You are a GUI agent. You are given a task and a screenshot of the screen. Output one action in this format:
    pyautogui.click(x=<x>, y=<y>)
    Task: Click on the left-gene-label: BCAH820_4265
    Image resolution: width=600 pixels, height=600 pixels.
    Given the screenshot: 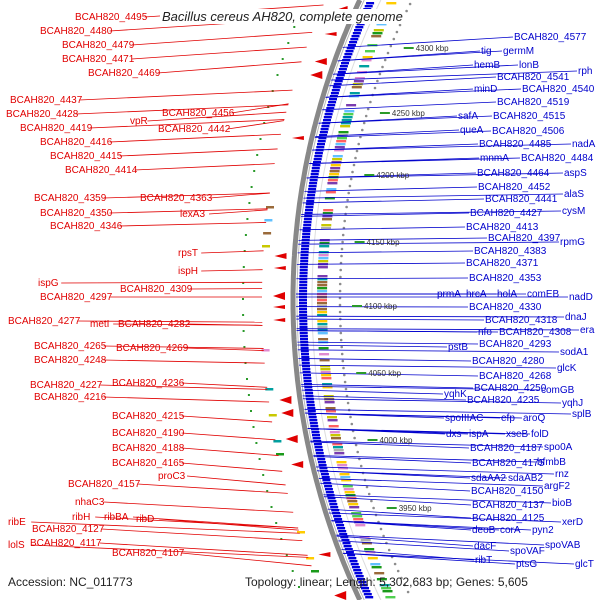 What is the action you would take?
    pyautogui.click(x=70, y=346)
    